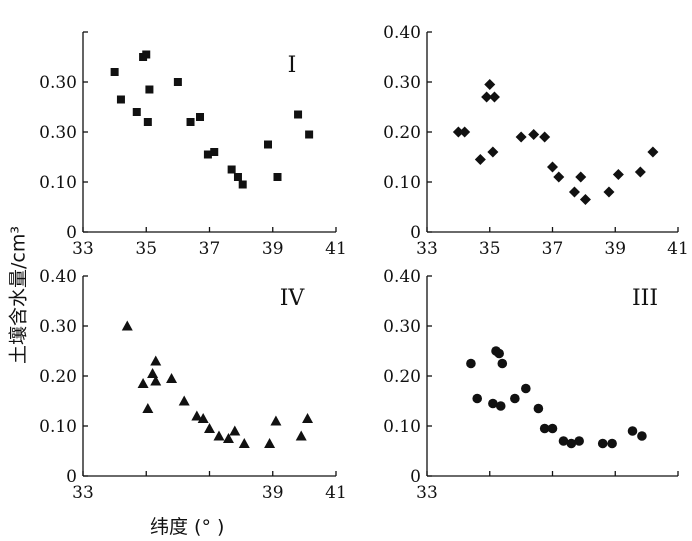 Image resolution: width=692 pixels, height=541 pixels. What do you see at coordinates (187, 527) in the screenshot?
I see `x-axis-label: 纬度 (° )` at bounding box center [187, 527].